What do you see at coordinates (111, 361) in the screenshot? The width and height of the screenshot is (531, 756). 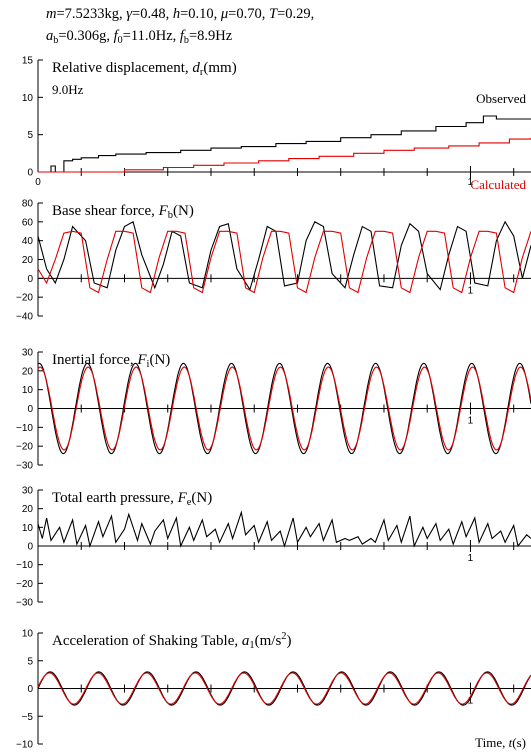 I see `panel-title: Inertial force, Fi​(N)` at bounding box center [111, 361].